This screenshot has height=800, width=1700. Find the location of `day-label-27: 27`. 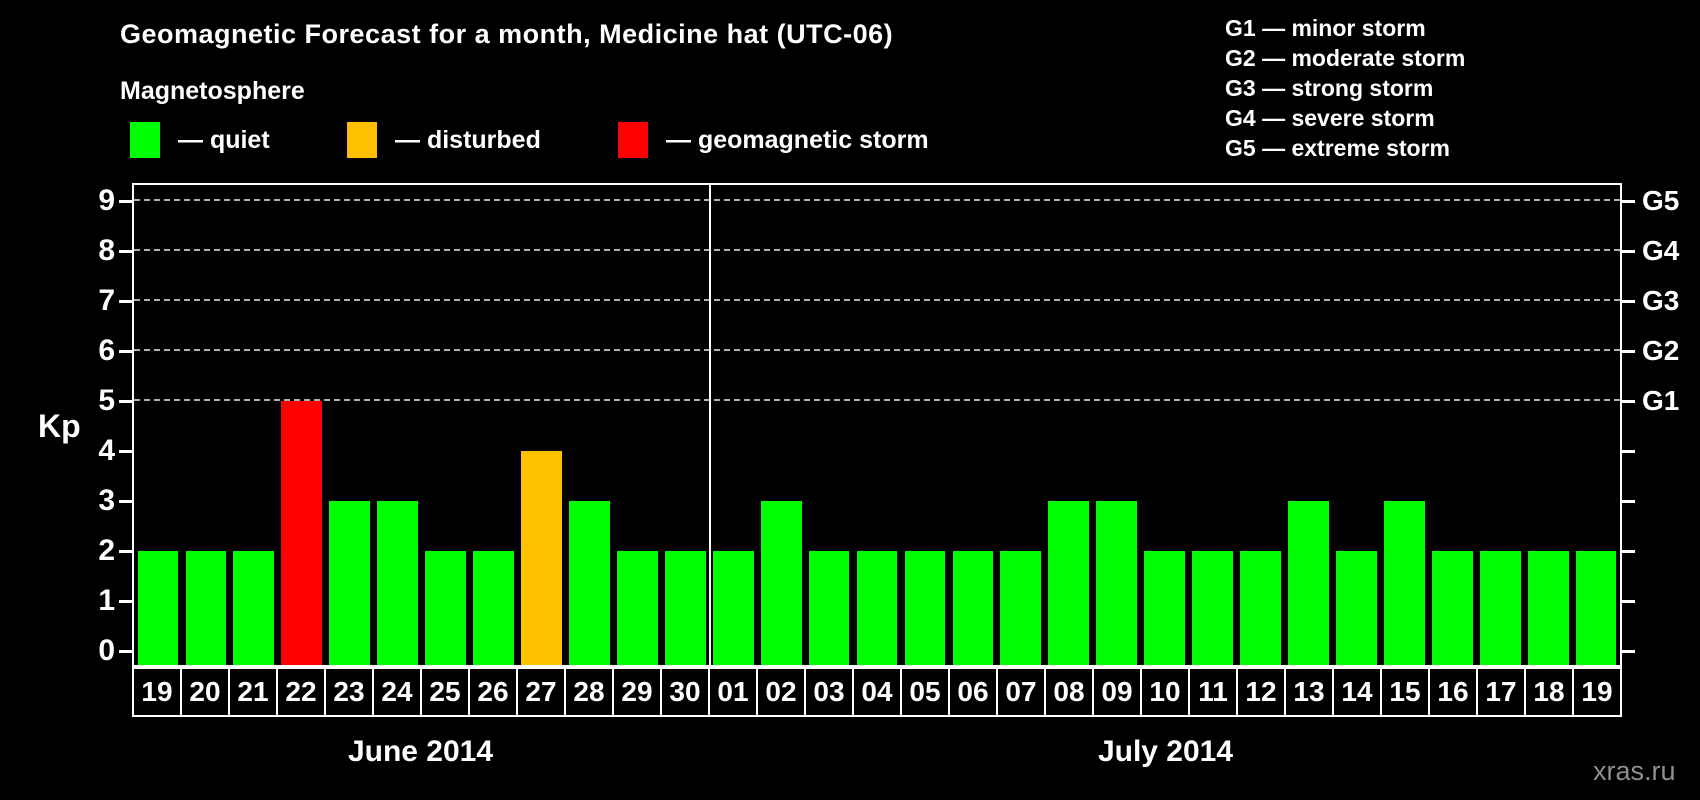

day-label-27: 27 is located at coordinates (542, 692).